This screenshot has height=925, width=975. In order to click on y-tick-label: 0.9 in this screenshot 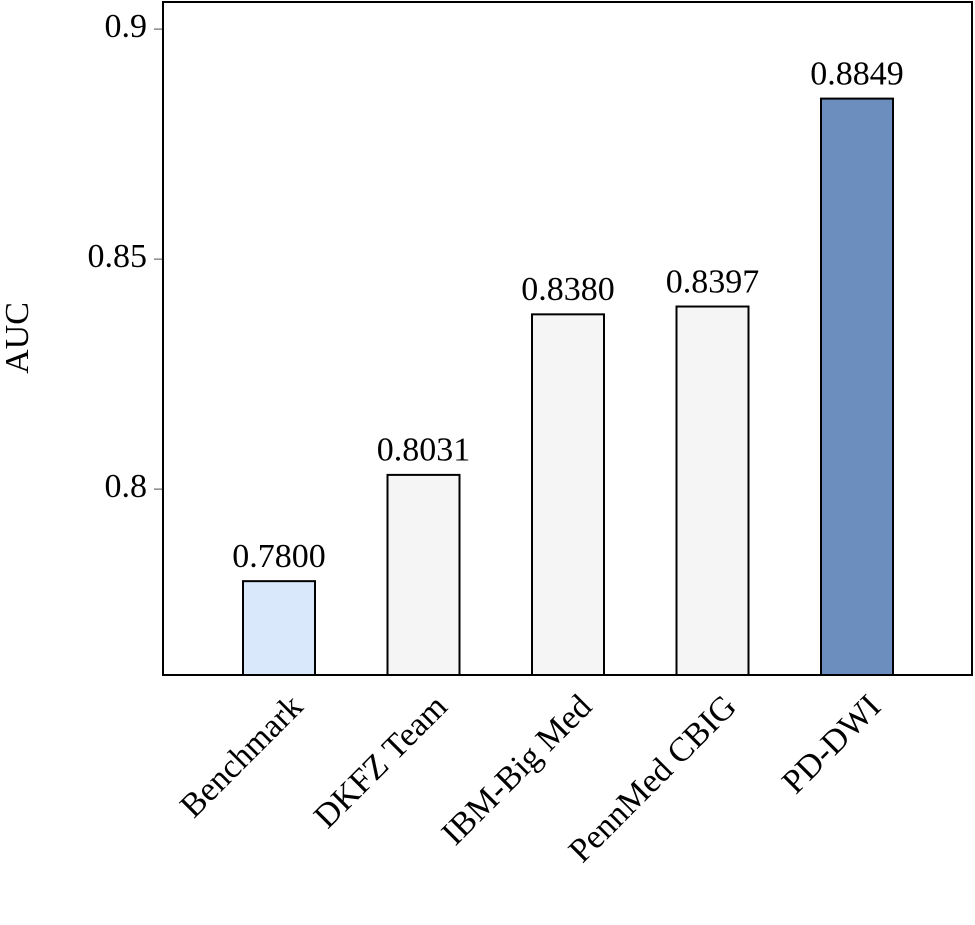, I will do `click(126, 26)`.